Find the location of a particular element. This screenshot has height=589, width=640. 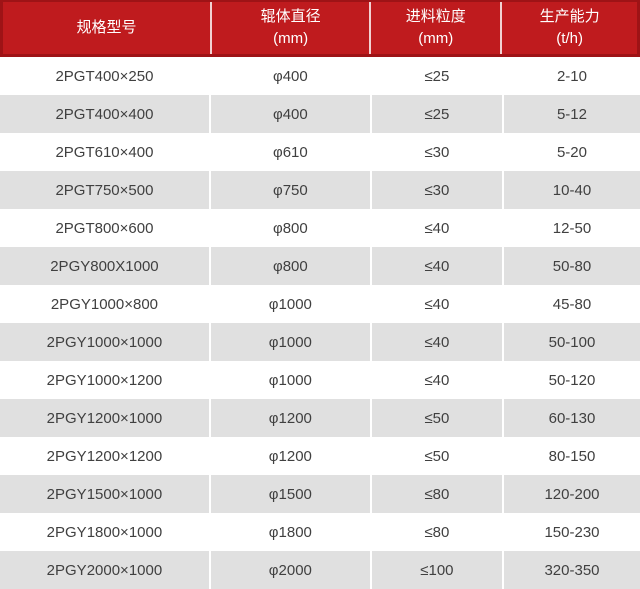

header-label: 辊体直径 is located at coordinates (290, 16).